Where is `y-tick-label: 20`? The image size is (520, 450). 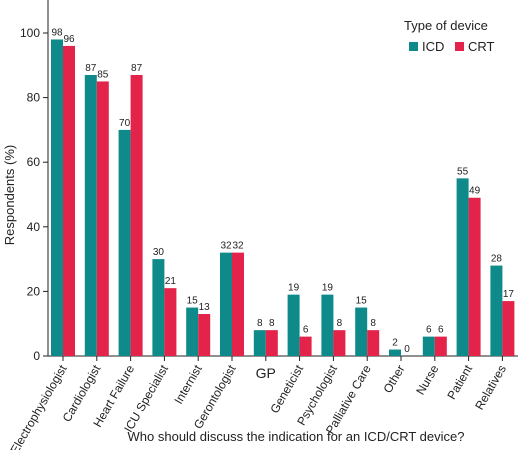 y-tick-label: 20 is located at coordinates (34, 291).